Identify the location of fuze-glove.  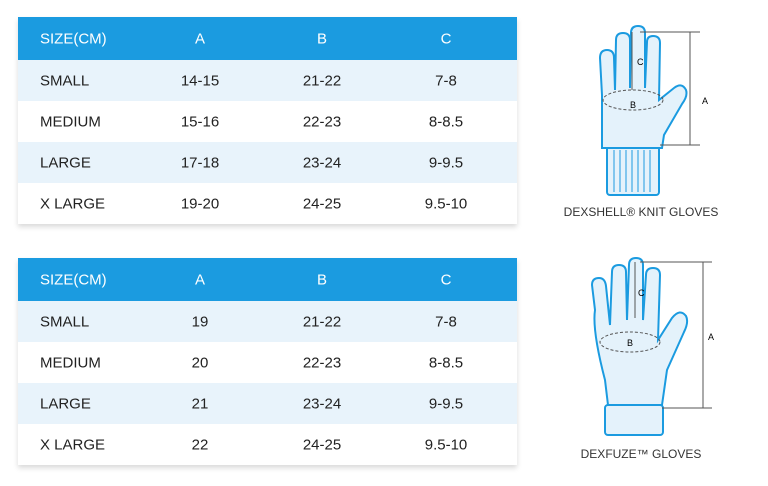
(639, 346).